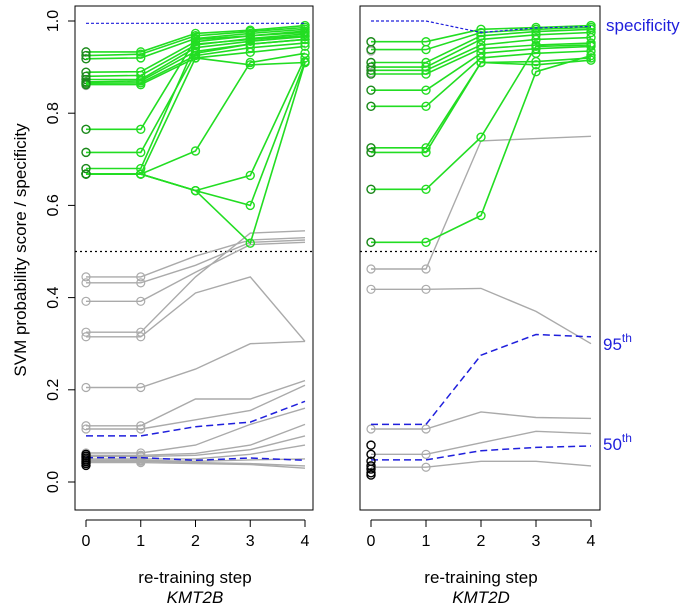  Describe the element at coordinates (627, 438) in the screenshot. I see `p50-label-sup: th` at that location.